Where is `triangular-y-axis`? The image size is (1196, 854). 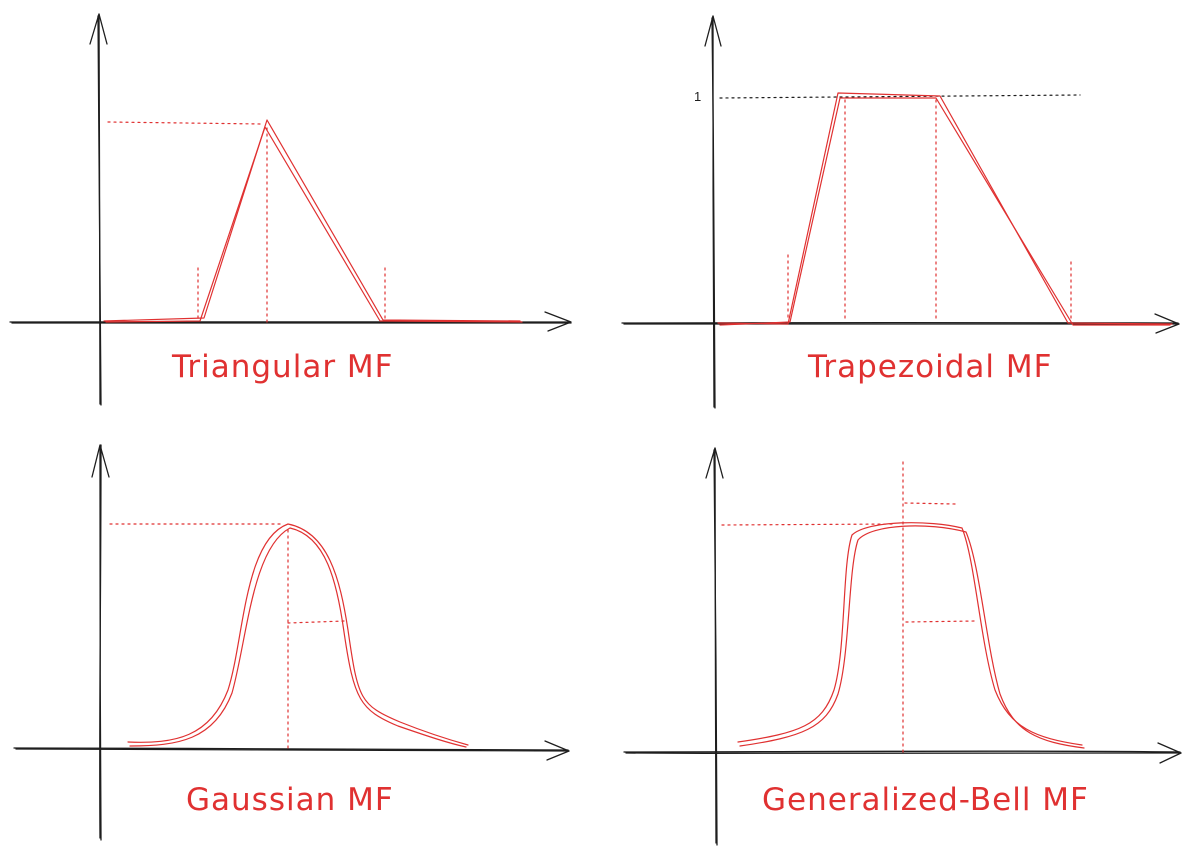 triangular-y-axis is located at coordinates (98, 209).